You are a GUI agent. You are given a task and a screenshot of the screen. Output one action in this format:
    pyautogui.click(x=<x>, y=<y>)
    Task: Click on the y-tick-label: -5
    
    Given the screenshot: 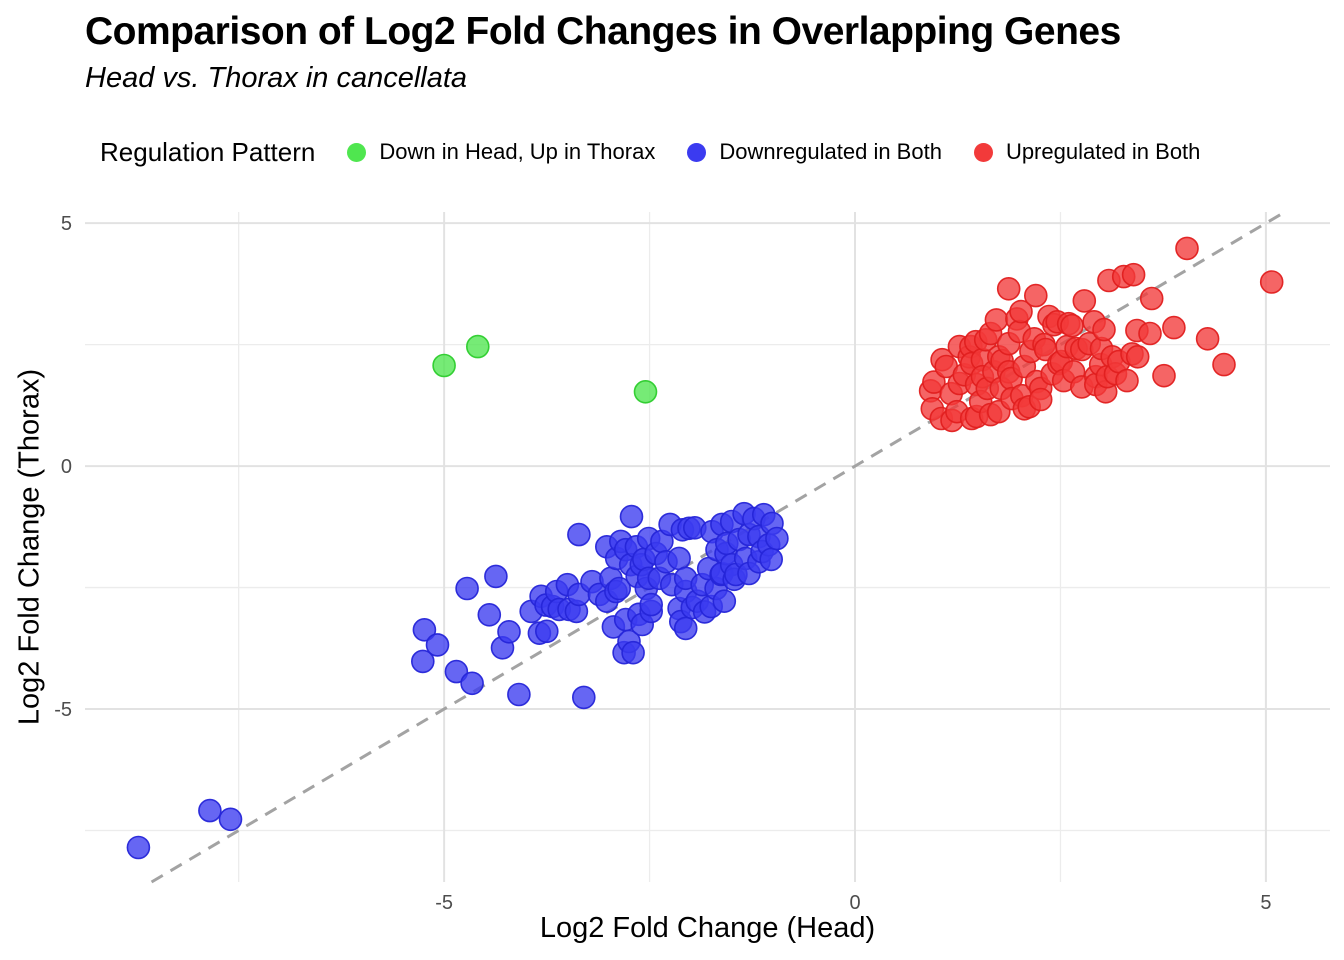 What is the action you would take?
    pyautogui.click(x=63, y=710)
    